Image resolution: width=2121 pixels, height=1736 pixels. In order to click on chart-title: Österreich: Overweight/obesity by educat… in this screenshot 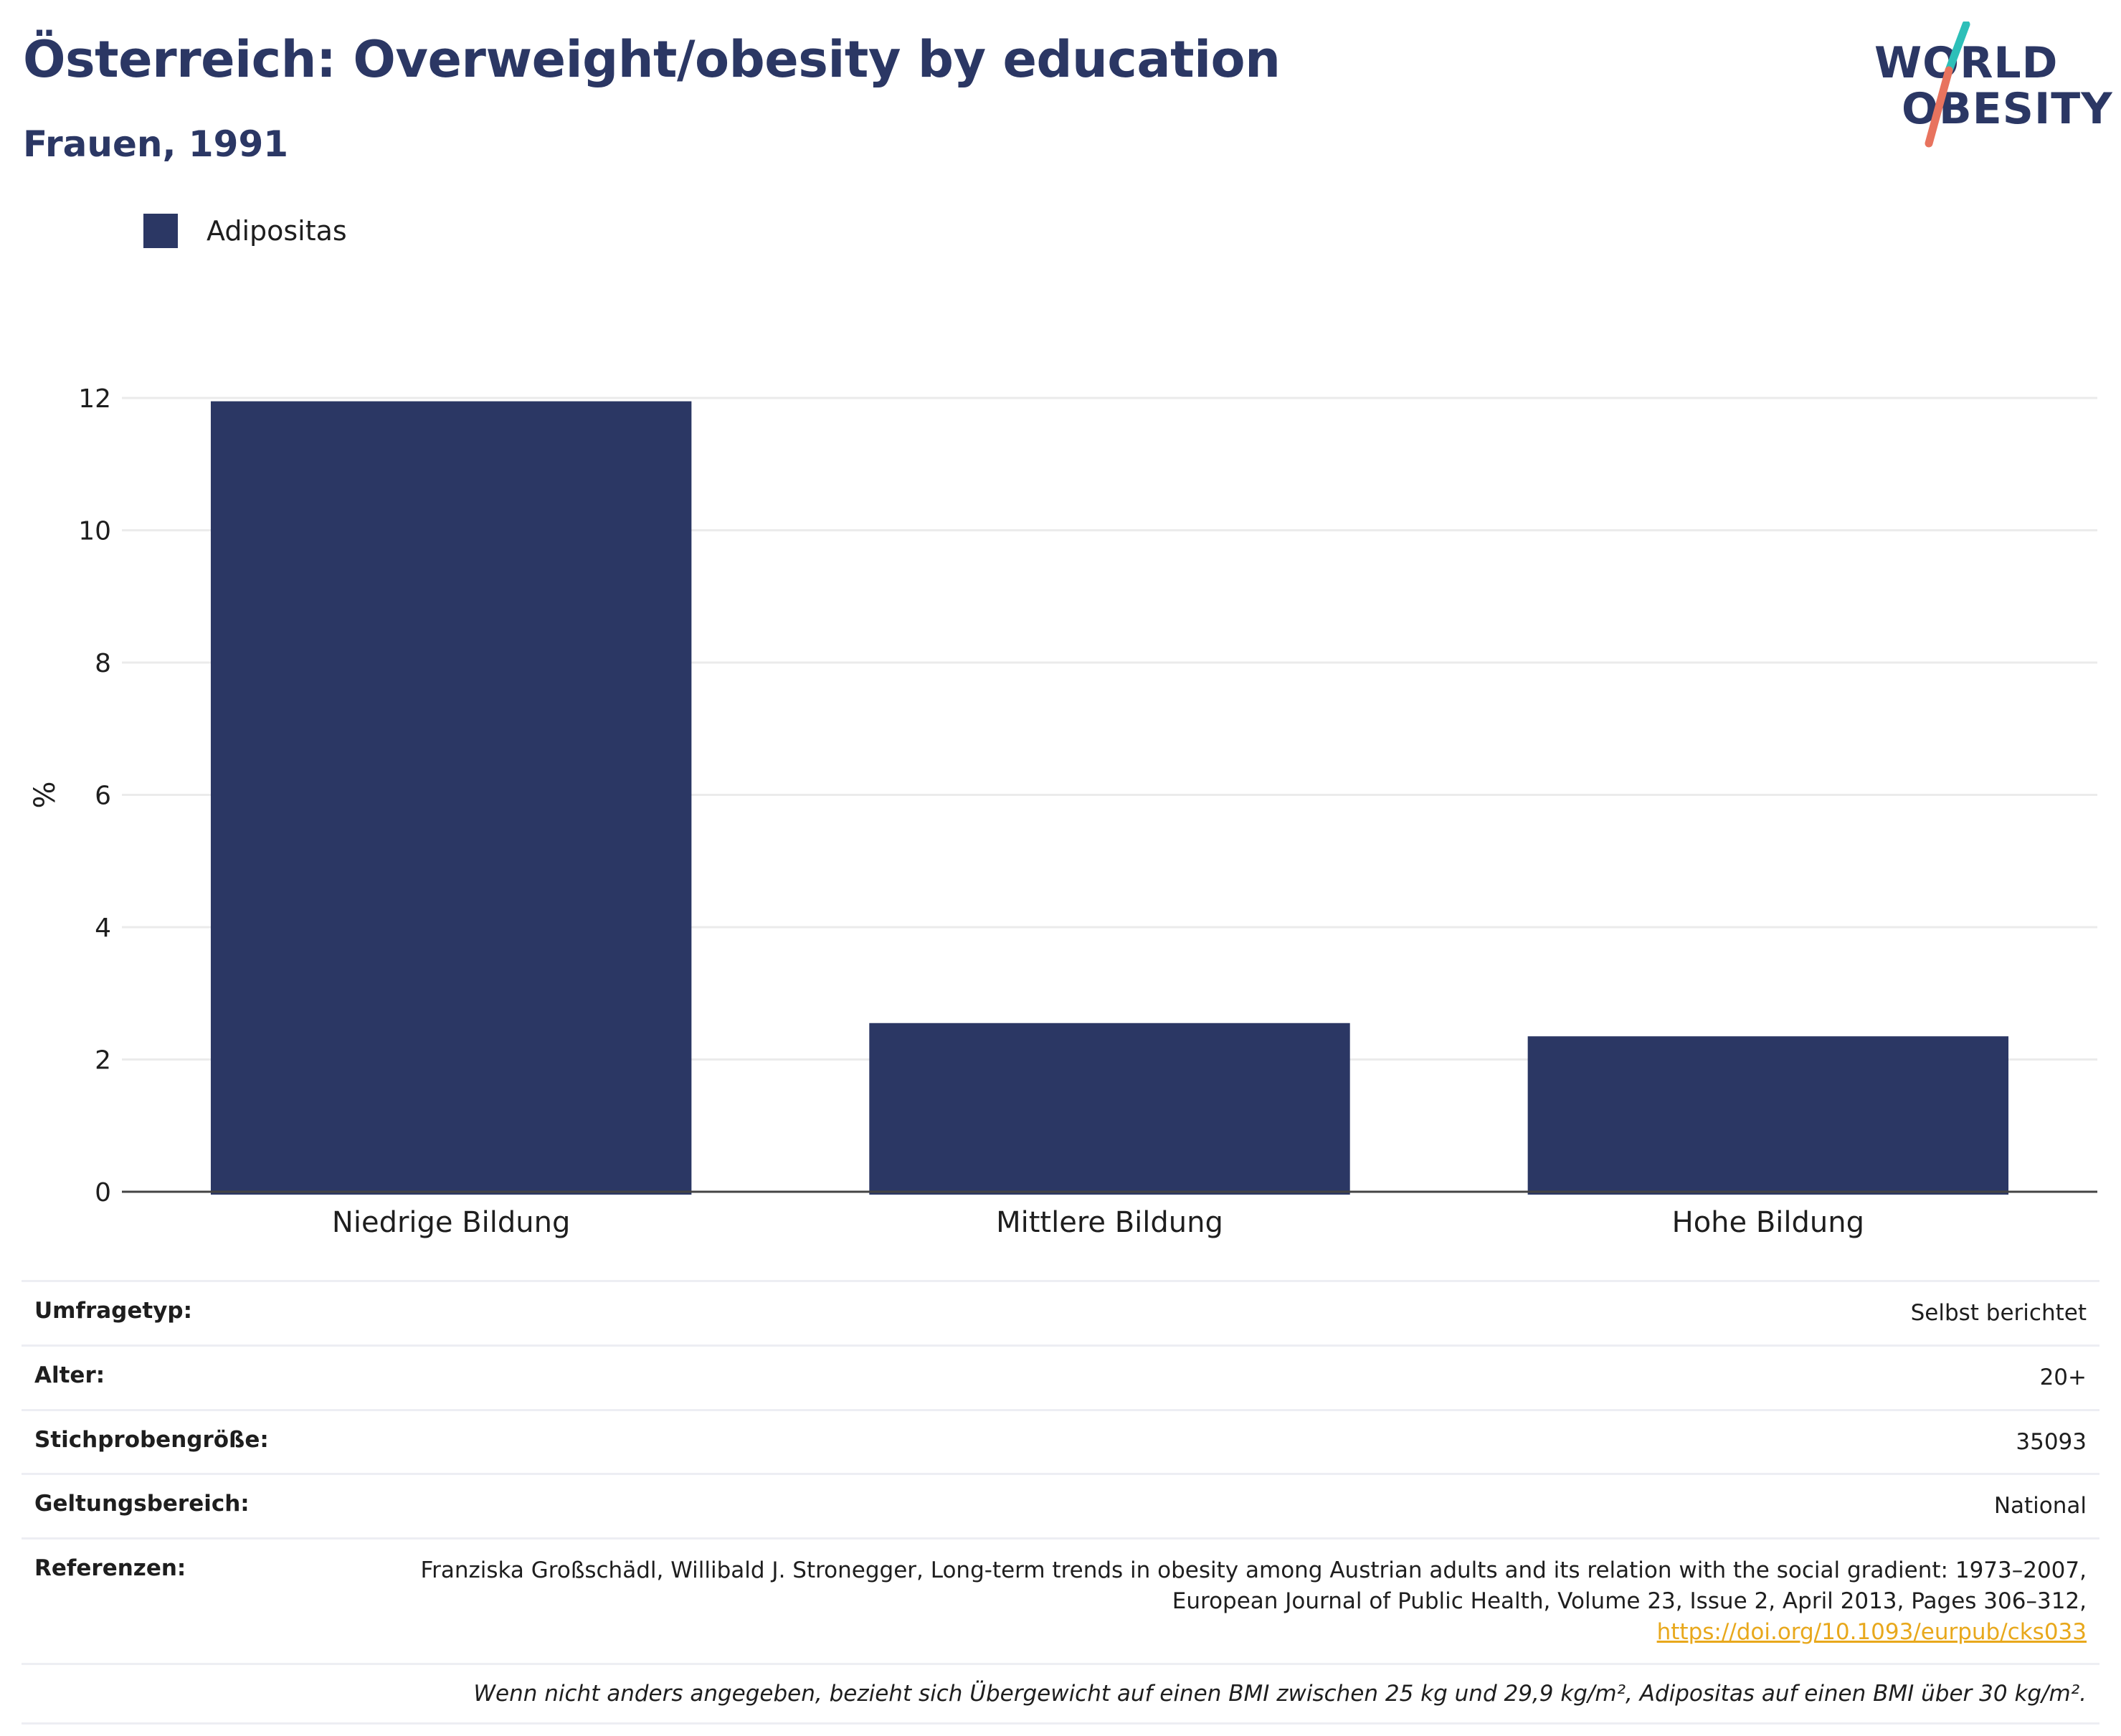, I will do `click(652, 60)`.